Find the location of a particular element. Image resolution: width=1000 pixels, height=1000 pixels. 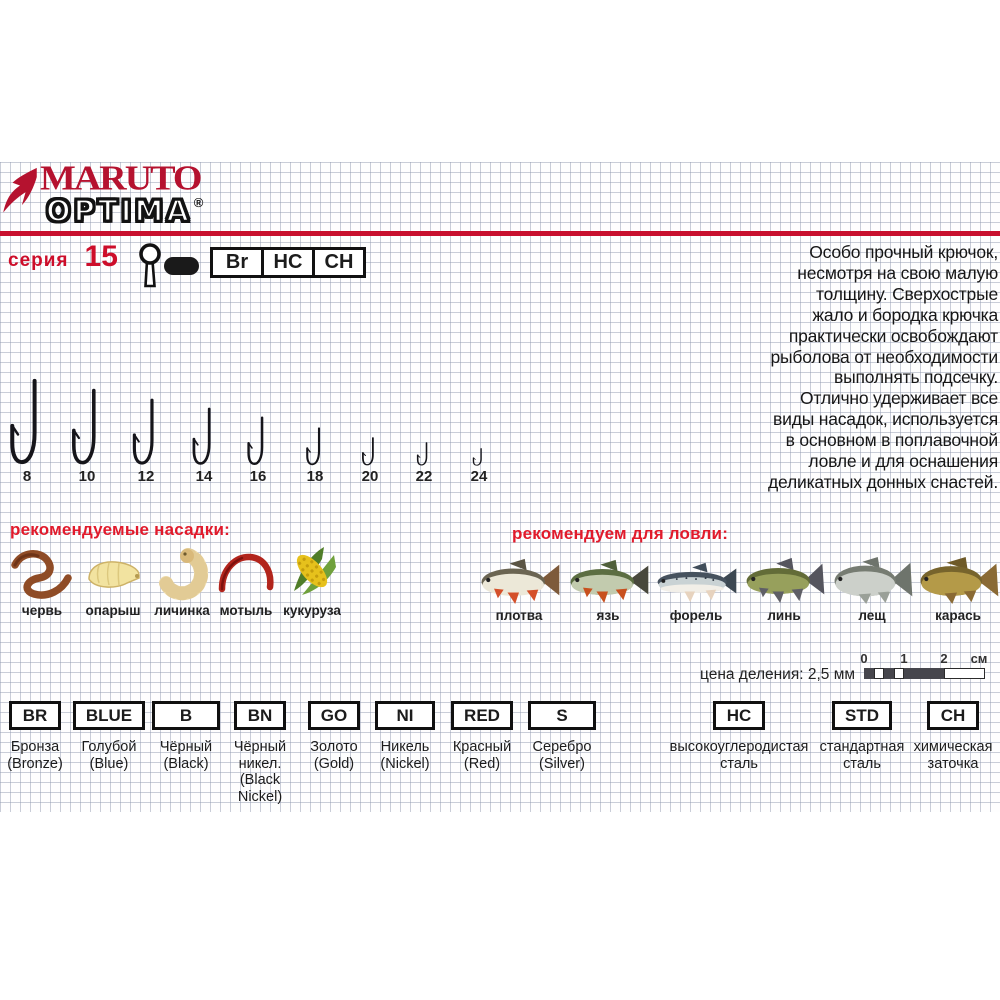

hook-size-18-icon is located at coordinates (315, 446).